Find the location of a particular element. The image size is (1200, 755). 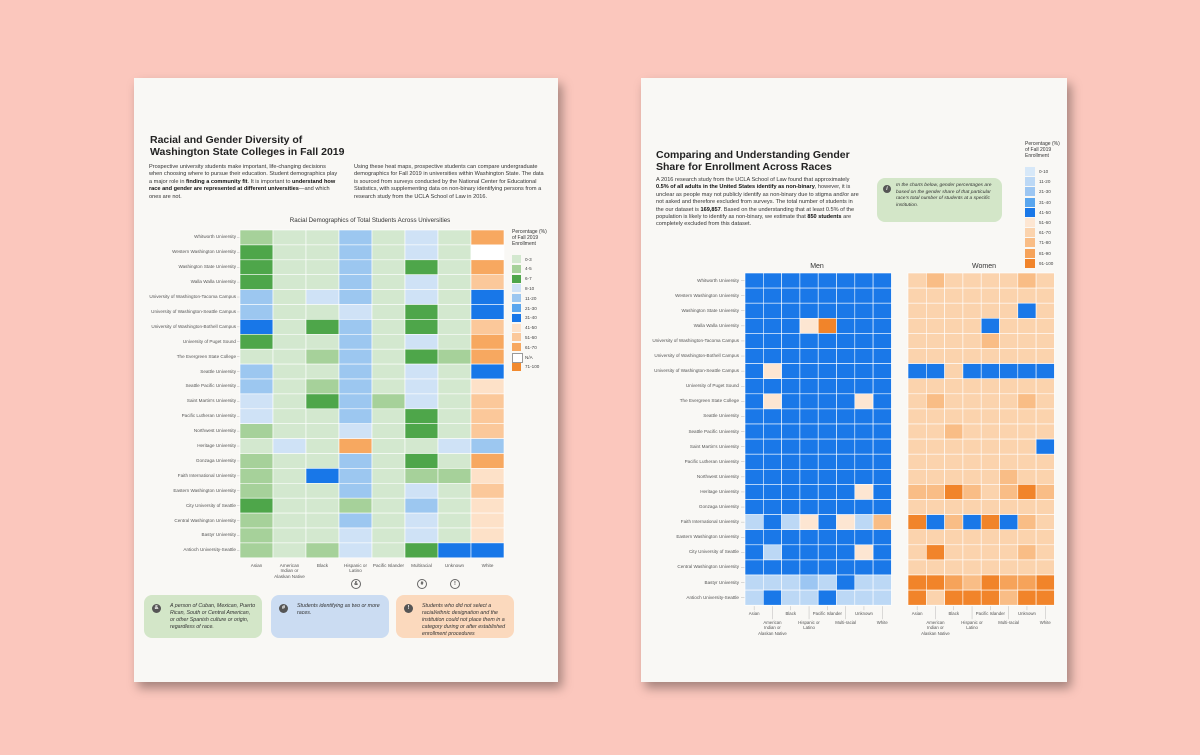

legend-title-line: of Fall 2019 is located at coordinates (1038, 150).